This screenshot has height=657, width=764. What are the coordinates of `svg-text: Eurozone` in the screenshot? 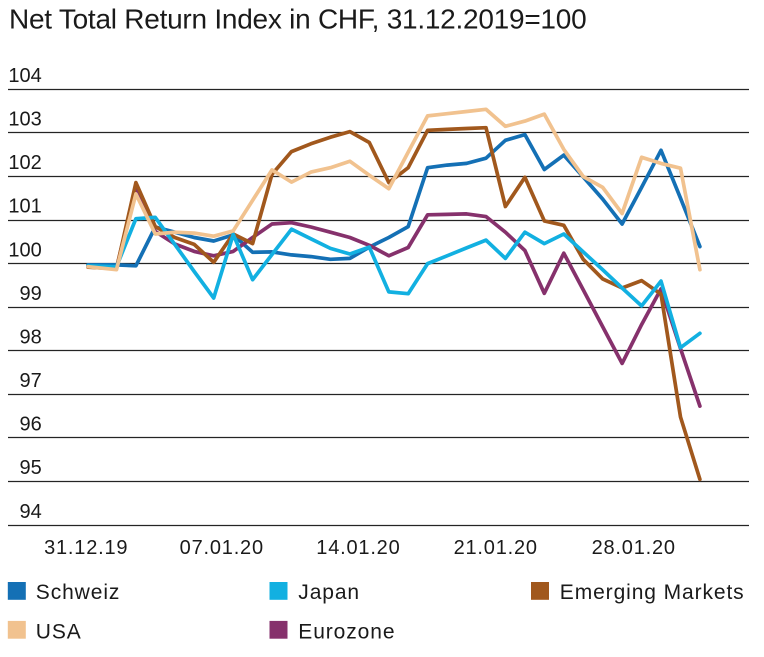 It's located at (346, 632).